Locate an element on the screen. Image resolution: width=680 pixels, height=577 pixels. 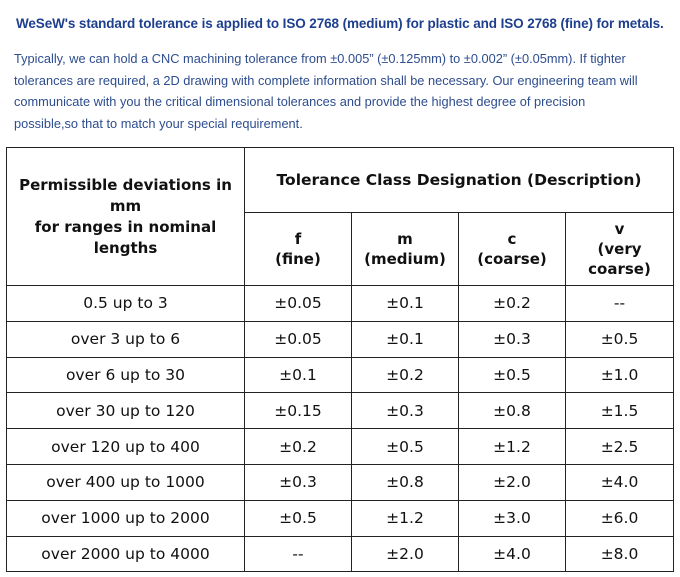
class-header-m: m (medium) is located at coordinates (405, 249).